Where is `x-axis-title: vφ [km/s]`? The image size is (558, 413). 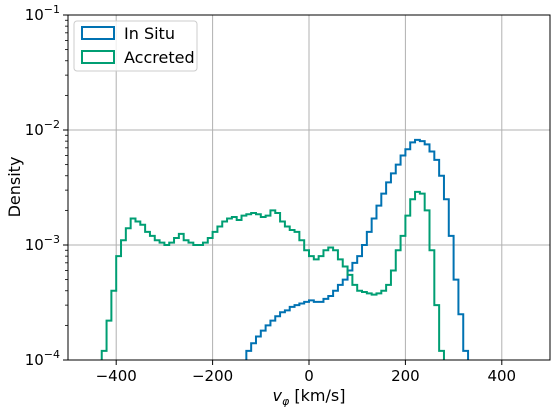
x-axis-title: vφ [km/s] is located at coordinates (309, 397).